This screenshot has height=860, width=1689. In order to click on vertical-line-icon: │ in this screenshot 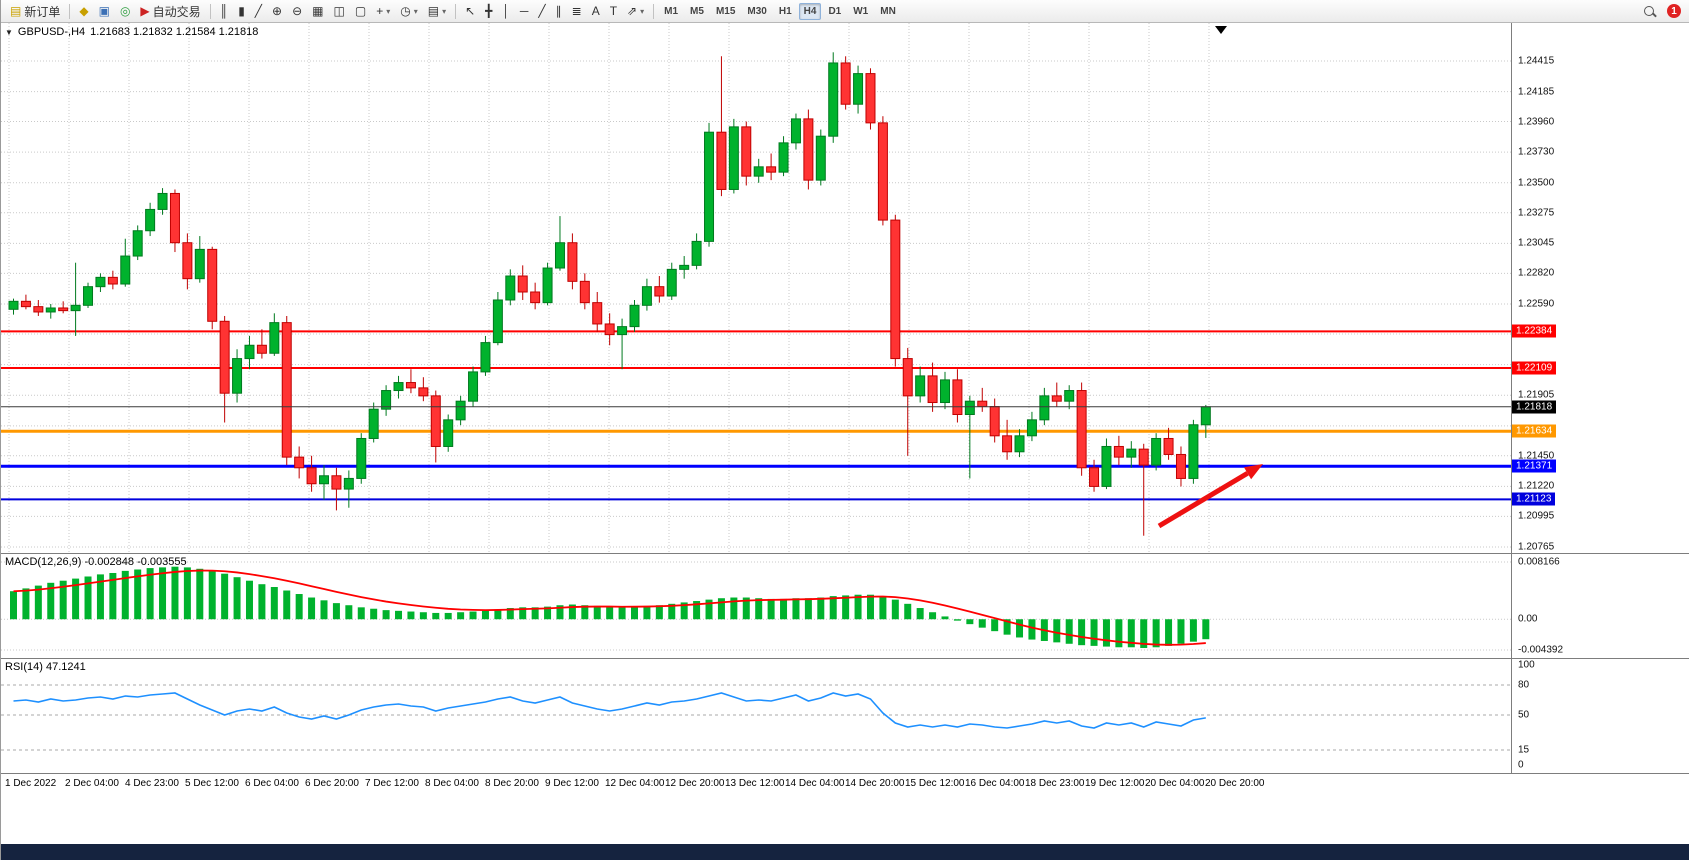, I will do `click(506, 11)`.